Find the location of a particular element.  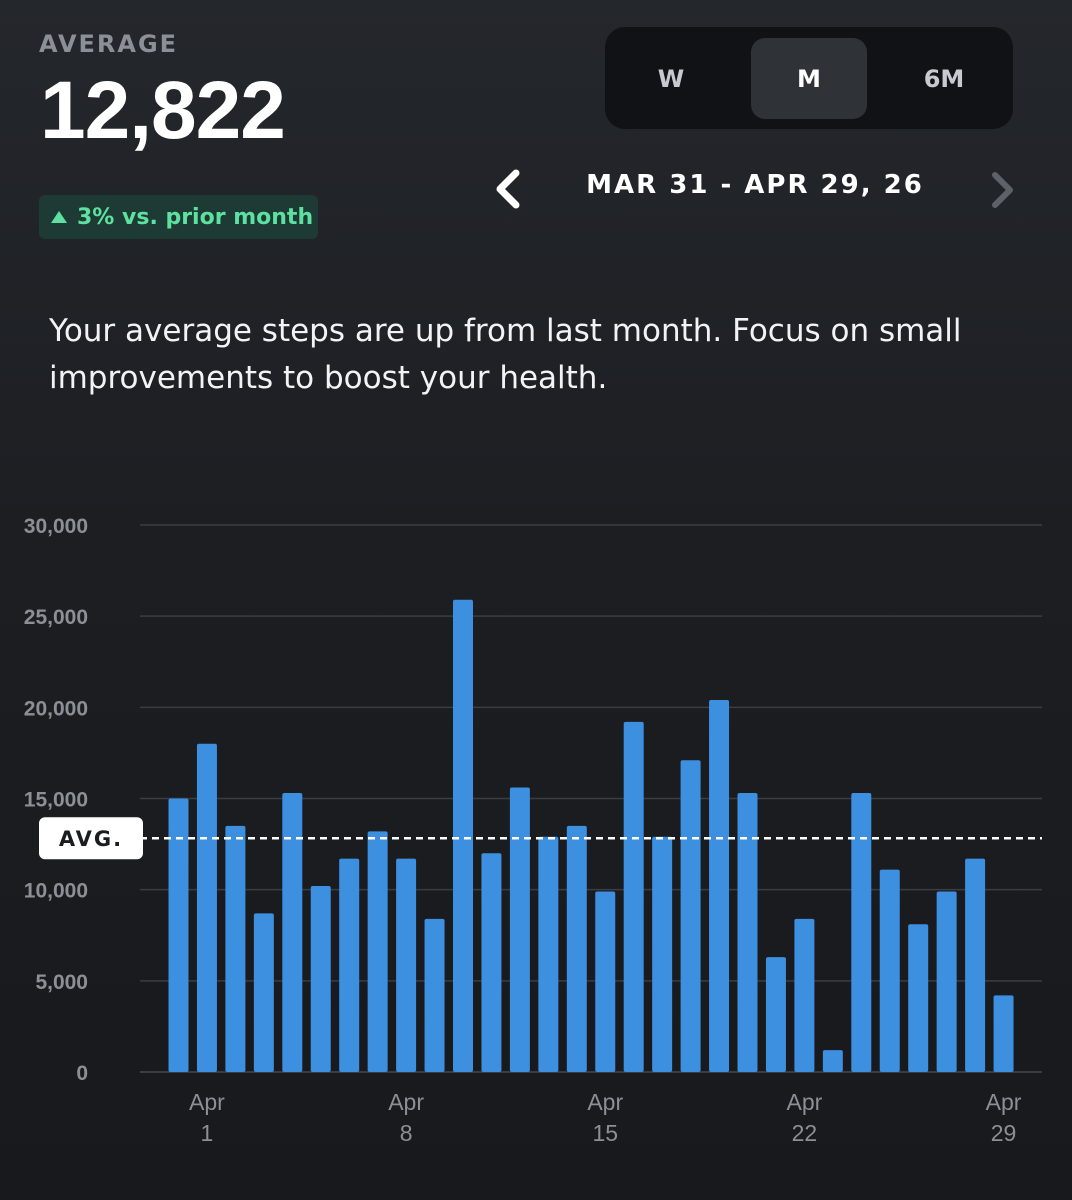

y-tick-label: 15,000 is located at coordinates (56, 800).